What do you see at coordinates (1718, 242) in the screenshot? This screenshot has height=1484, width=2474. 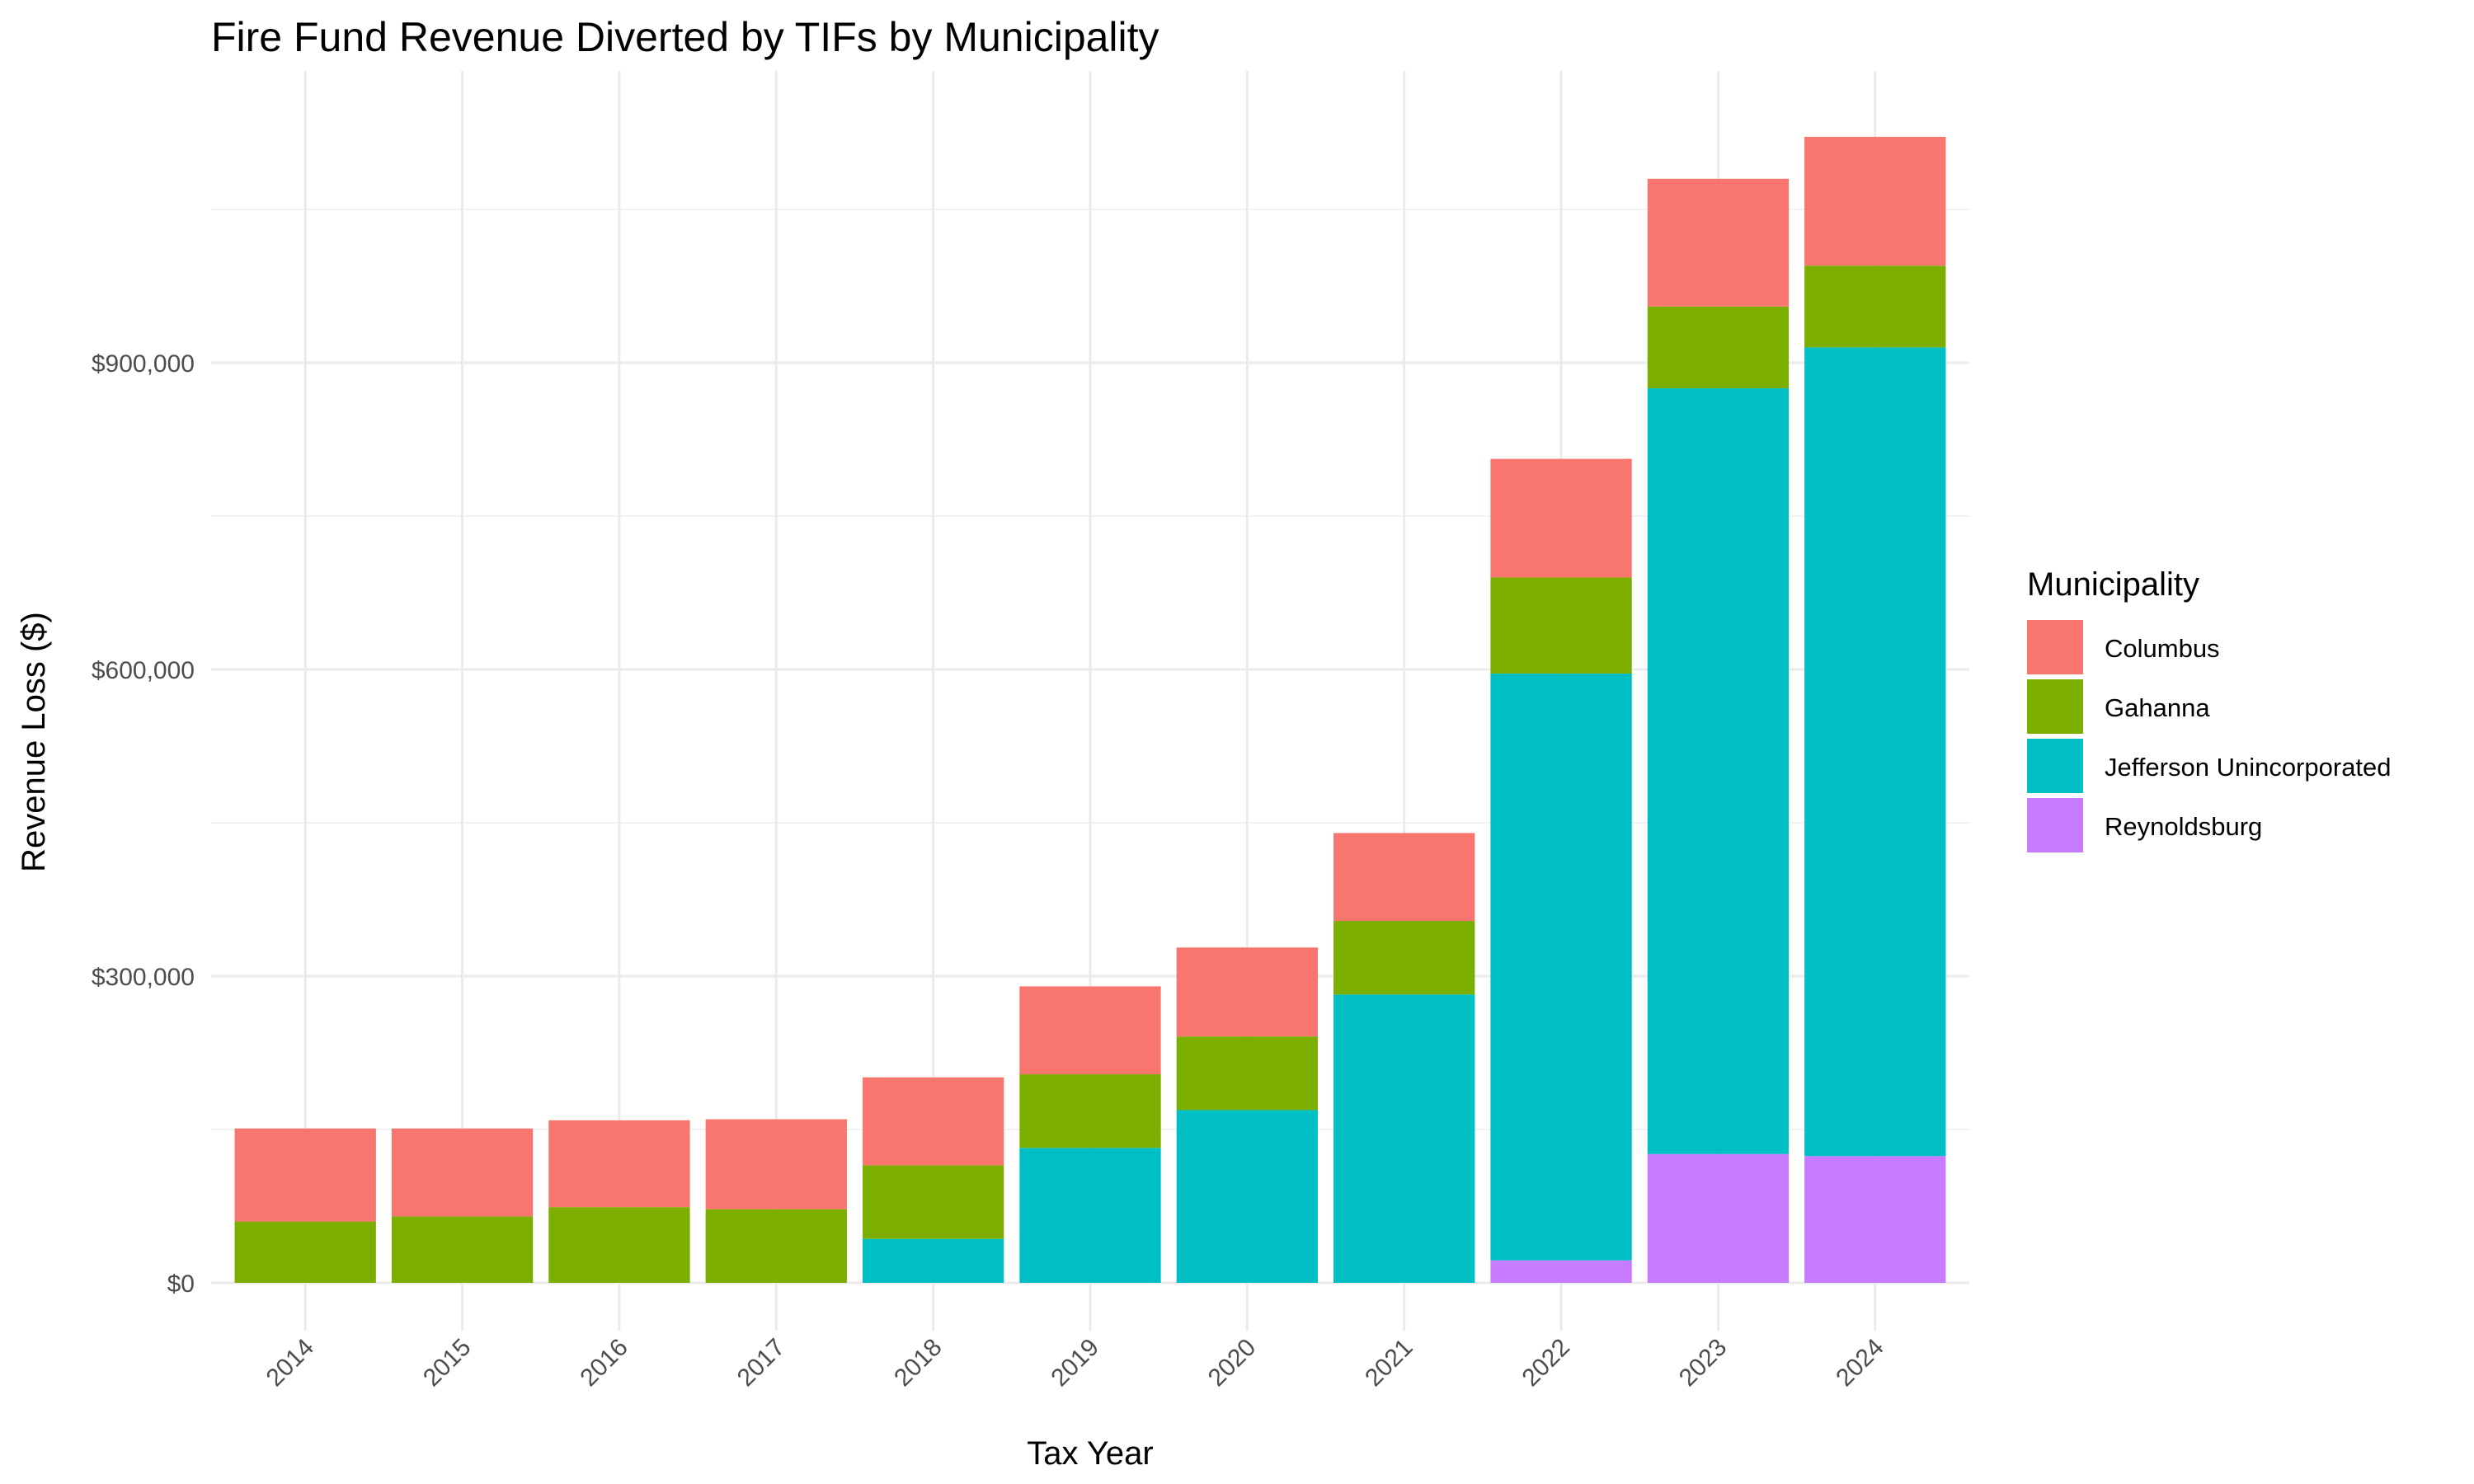 I see `bar-segment-columbus-2023` at bounding box center [1718, 242].